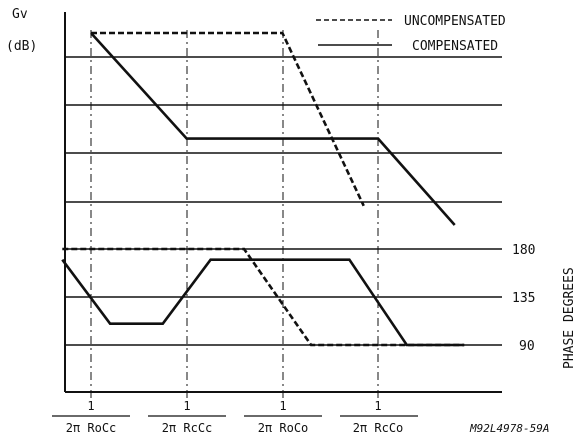  What do you see at coordinates (527, 346) in the screenshot?
I see `phase-tick-90: 90` at bounding box center [527, 346].